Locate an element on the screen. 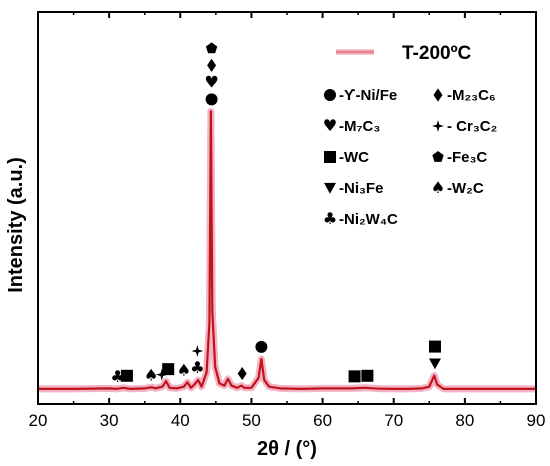 Image resolution: width=550 pixels, height=466 pixels. legend-item-label: -M₇C₃ is located at coordinates (359, 126).